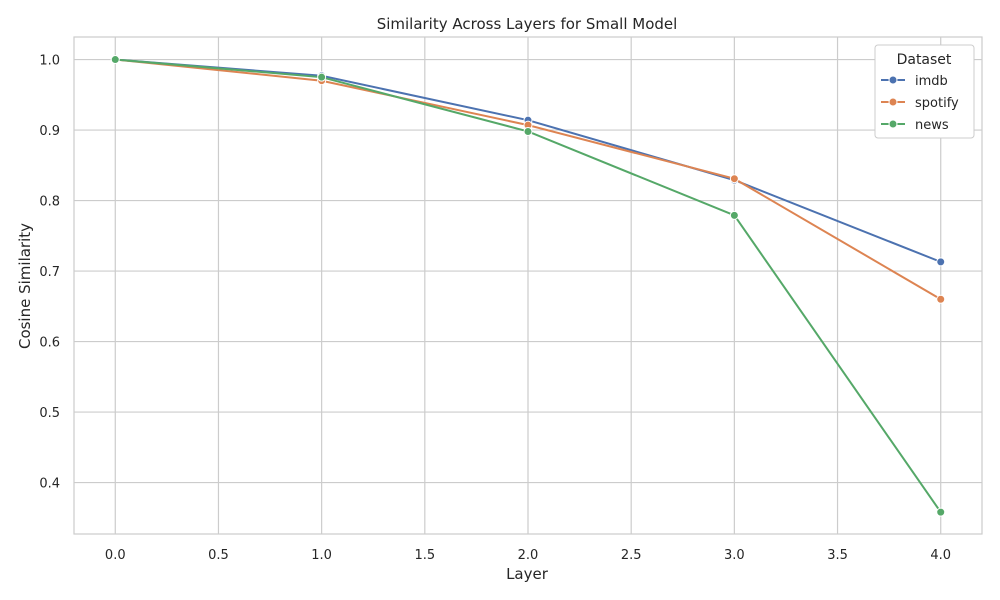 This screenshot has height=600, width=1000. I want to click on y-axis-ticks: 0.4 0.5 0.6 0.7 0.8 0.9 1.0, so click(49, 273).